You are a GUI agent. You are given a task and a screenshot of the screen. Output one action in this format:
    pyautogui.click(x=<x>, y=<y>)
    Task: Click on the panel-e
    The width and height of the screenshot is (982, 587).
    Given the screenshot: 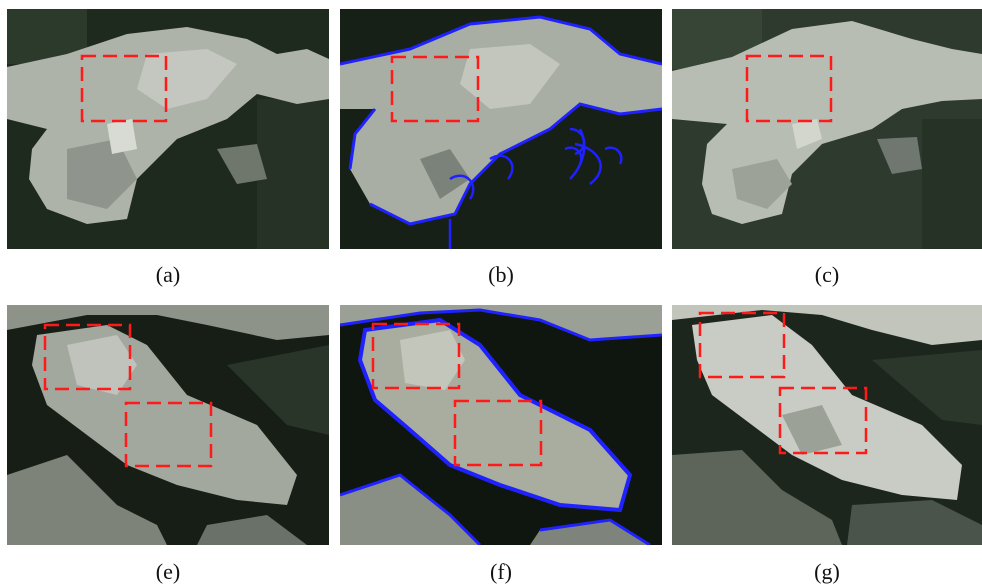 What is the action you would take?
    pyautogui.click(x=168, y=425)
    